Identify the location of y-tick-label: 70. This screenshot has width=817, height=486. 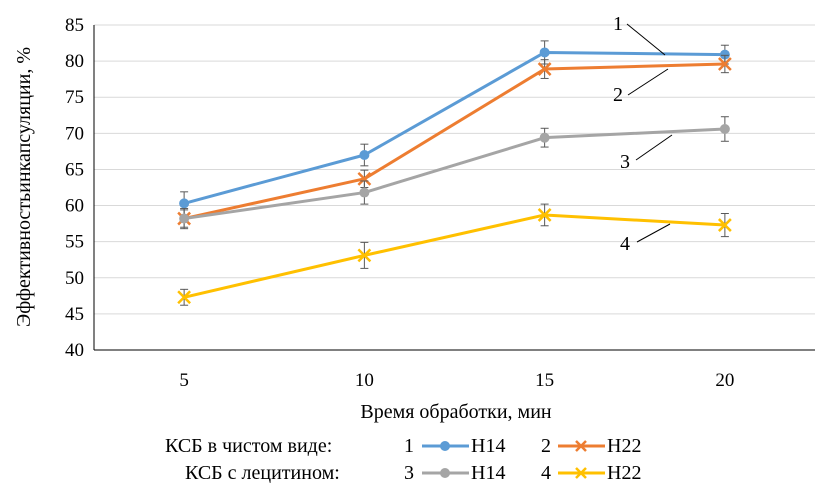
(74, 133).